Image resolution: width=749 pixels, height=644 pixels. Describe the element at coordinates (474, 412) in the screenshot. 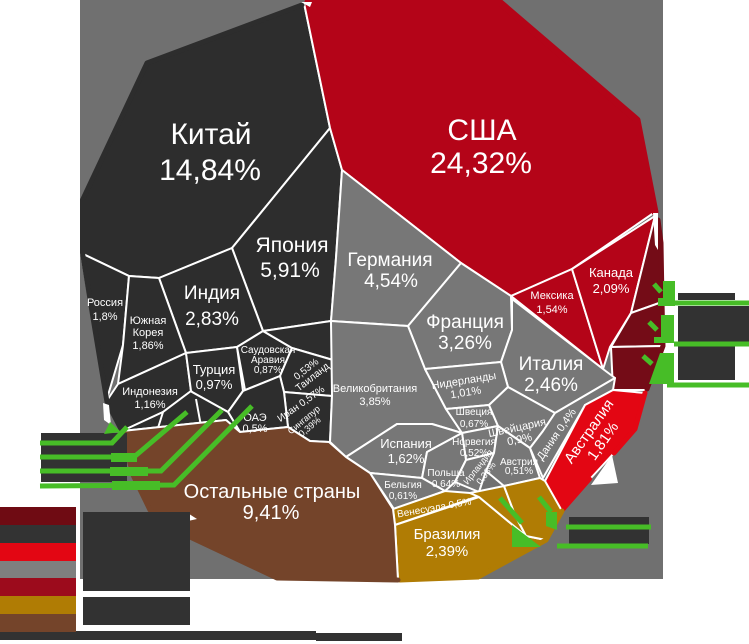

I see `svg-text: Швеция` at that location.